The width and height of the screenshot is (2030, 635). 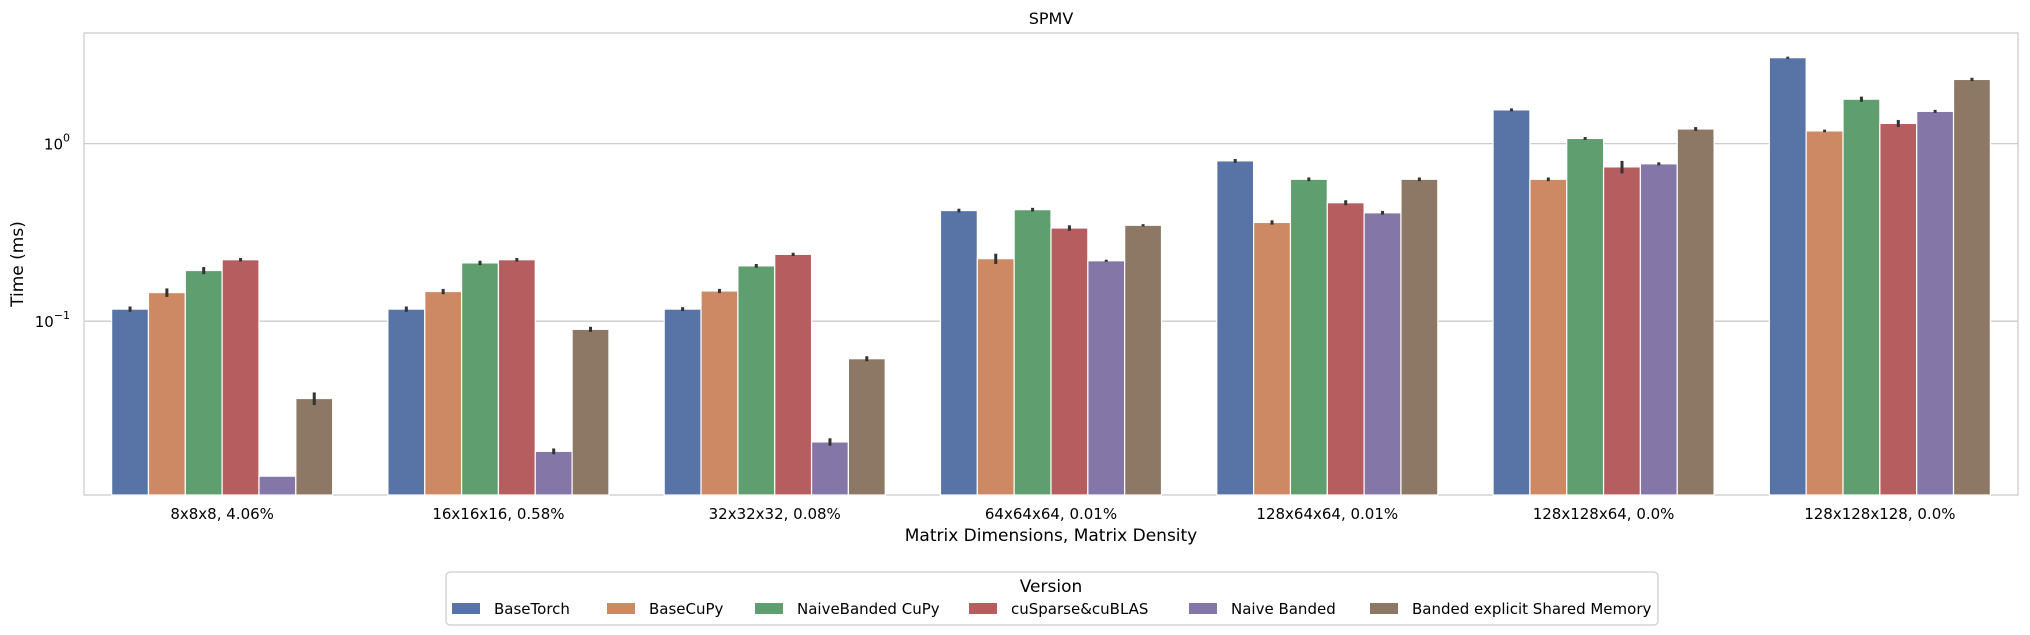 What do you see at coordinates (868, 609) in the screenshot?
I see `legend-label: NaiveBanded CuPy` at bounding box center [868, 609].